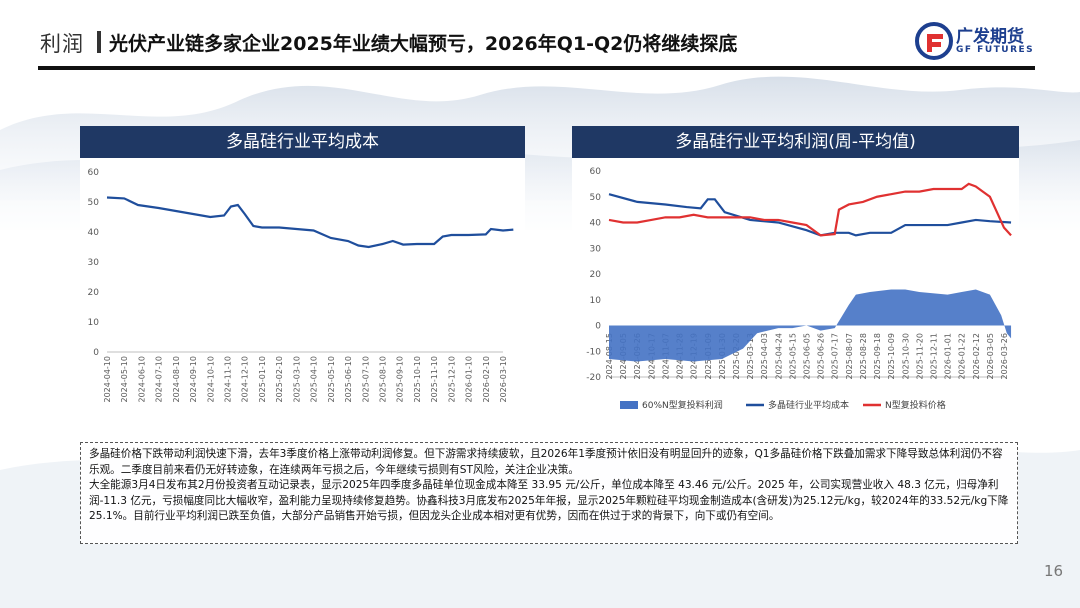  Describe the element at coordinates (348, 379) in the screenshot. I see `x-tick-label: 2025-06-10` at that location.